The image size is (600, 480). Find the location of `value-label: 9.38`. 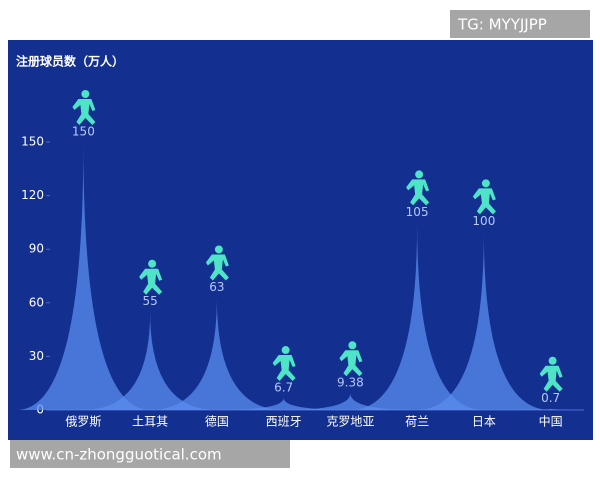

value-label: 9.38 is located at coordinates (350, 383).